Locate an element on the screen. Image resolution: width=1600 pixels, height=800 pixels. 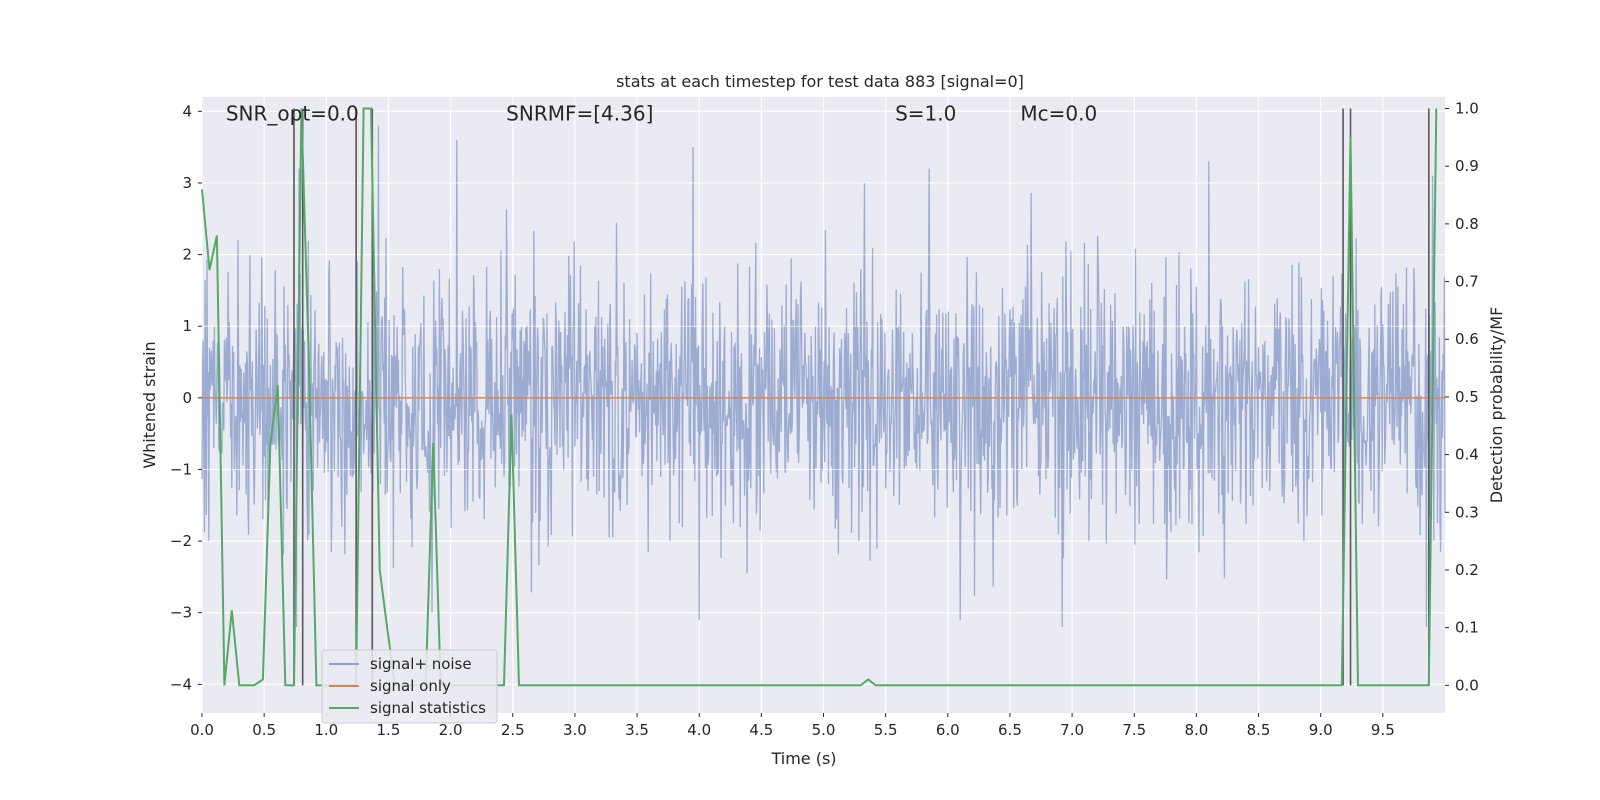
x-tick-label: 8.5 is located at coordinates (1259, 730).